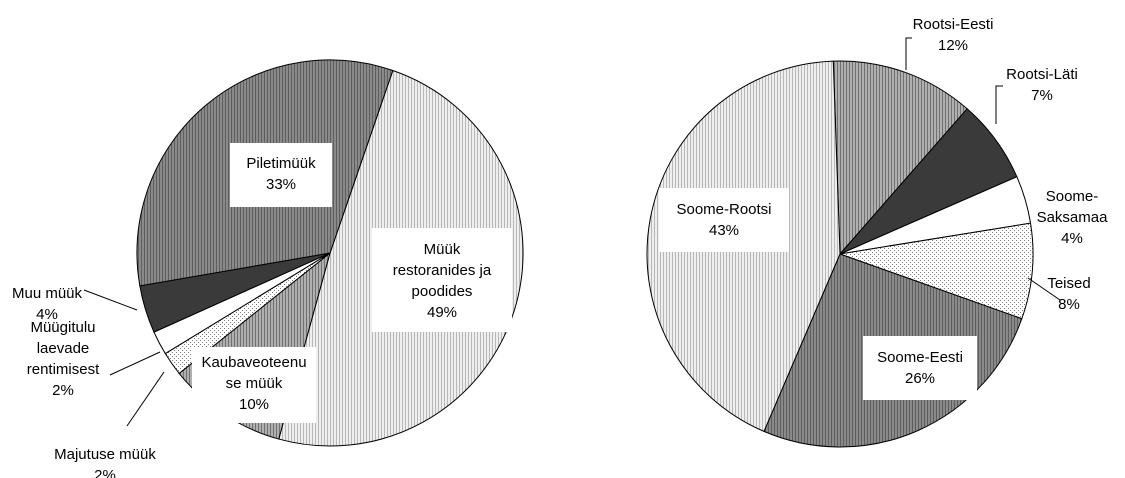 This screenshot has width=1125, height=478. Describe the element at coordinates (105, 454) in the screenshot. I see `slice-category-label: Majutuse müük` at that location.